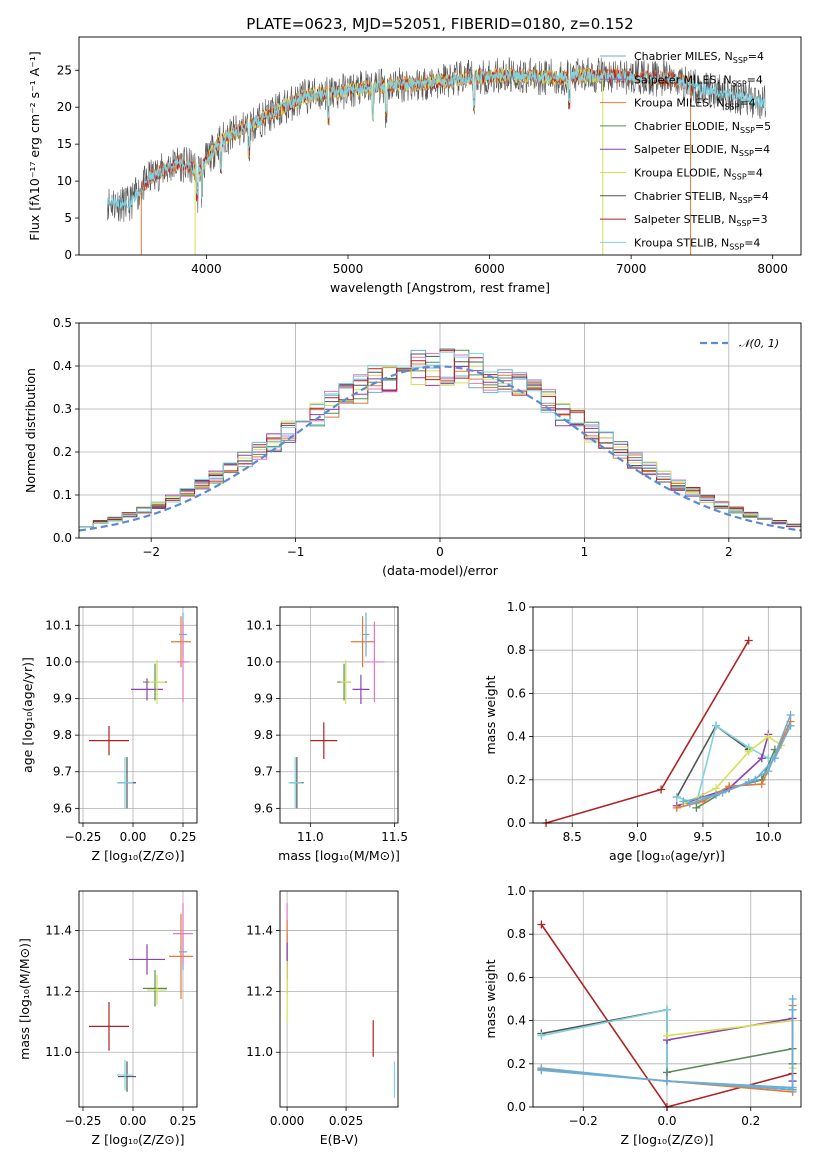 The image size is (819, 1170). I want to click on y-tick-label: 25, so click(64, 70).